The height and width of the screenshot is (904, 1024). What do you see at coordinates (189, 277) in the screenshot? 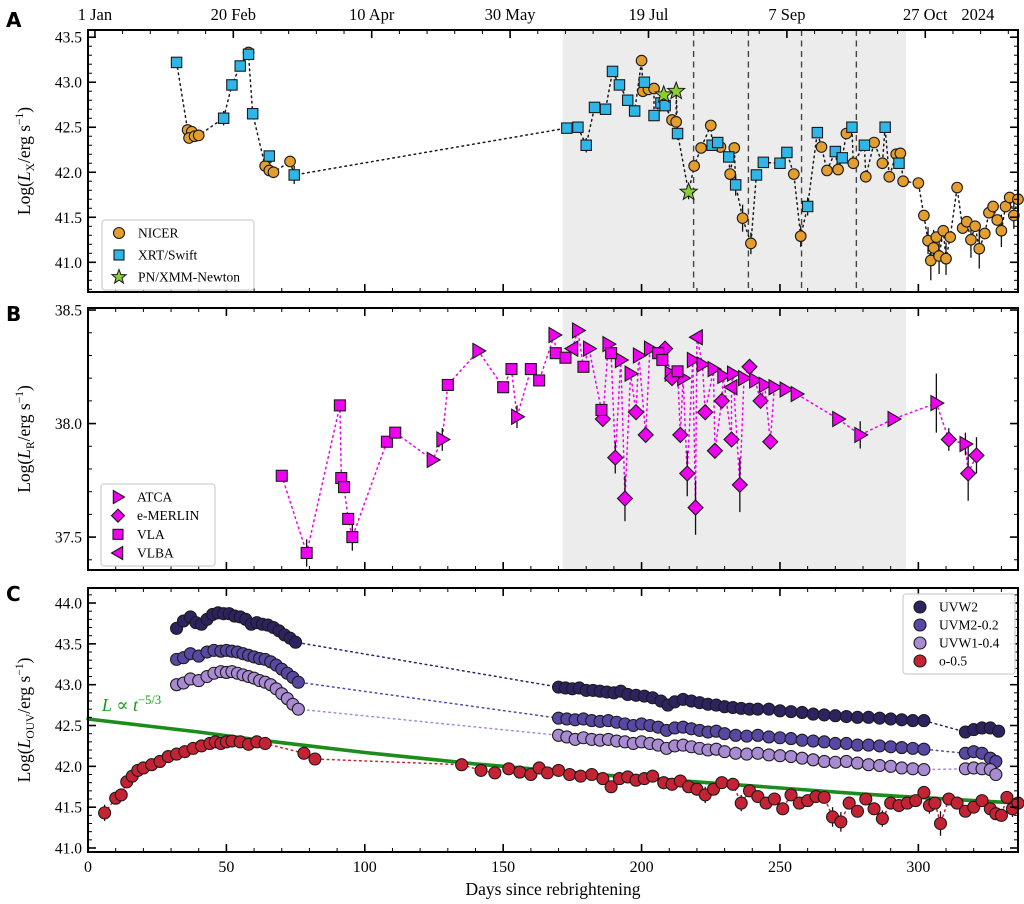
I see `legend-label: PN/XMM-Newton` at bounding box center [189, 277].